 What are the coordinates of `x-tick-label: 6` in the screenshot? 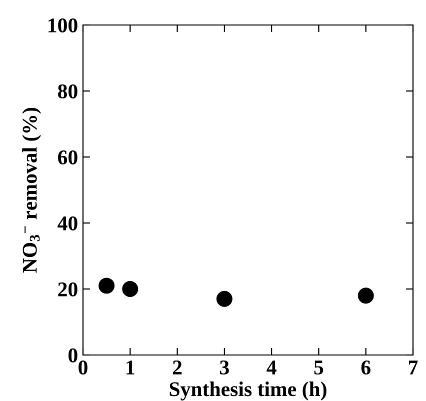 It's located at (365, 367).